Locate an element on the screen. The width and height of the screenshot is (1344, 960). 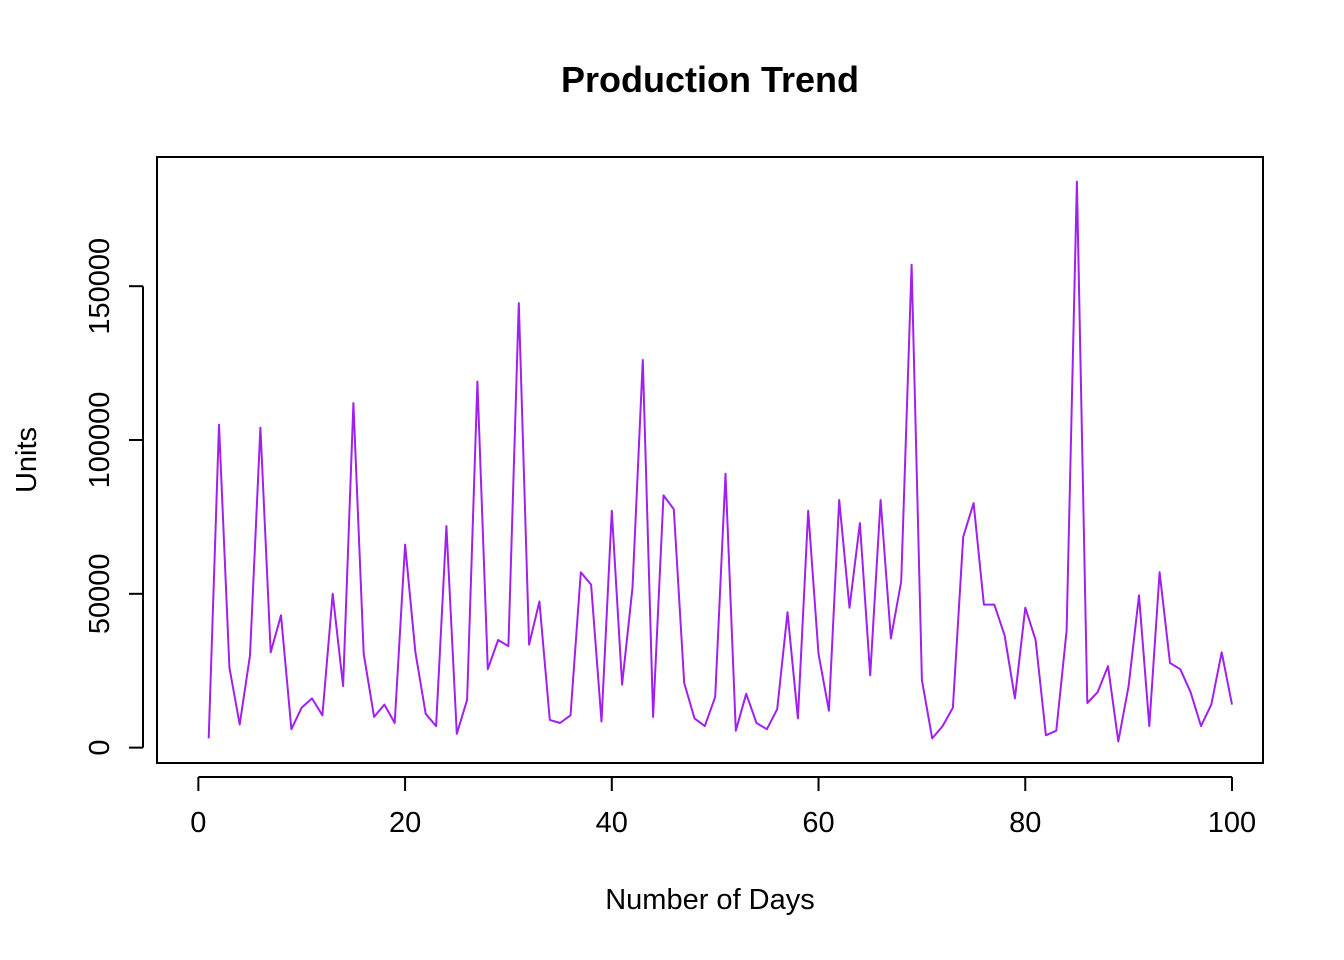
y-axis: 0 50000 100000 150000 is located at coordinates (114, 497).